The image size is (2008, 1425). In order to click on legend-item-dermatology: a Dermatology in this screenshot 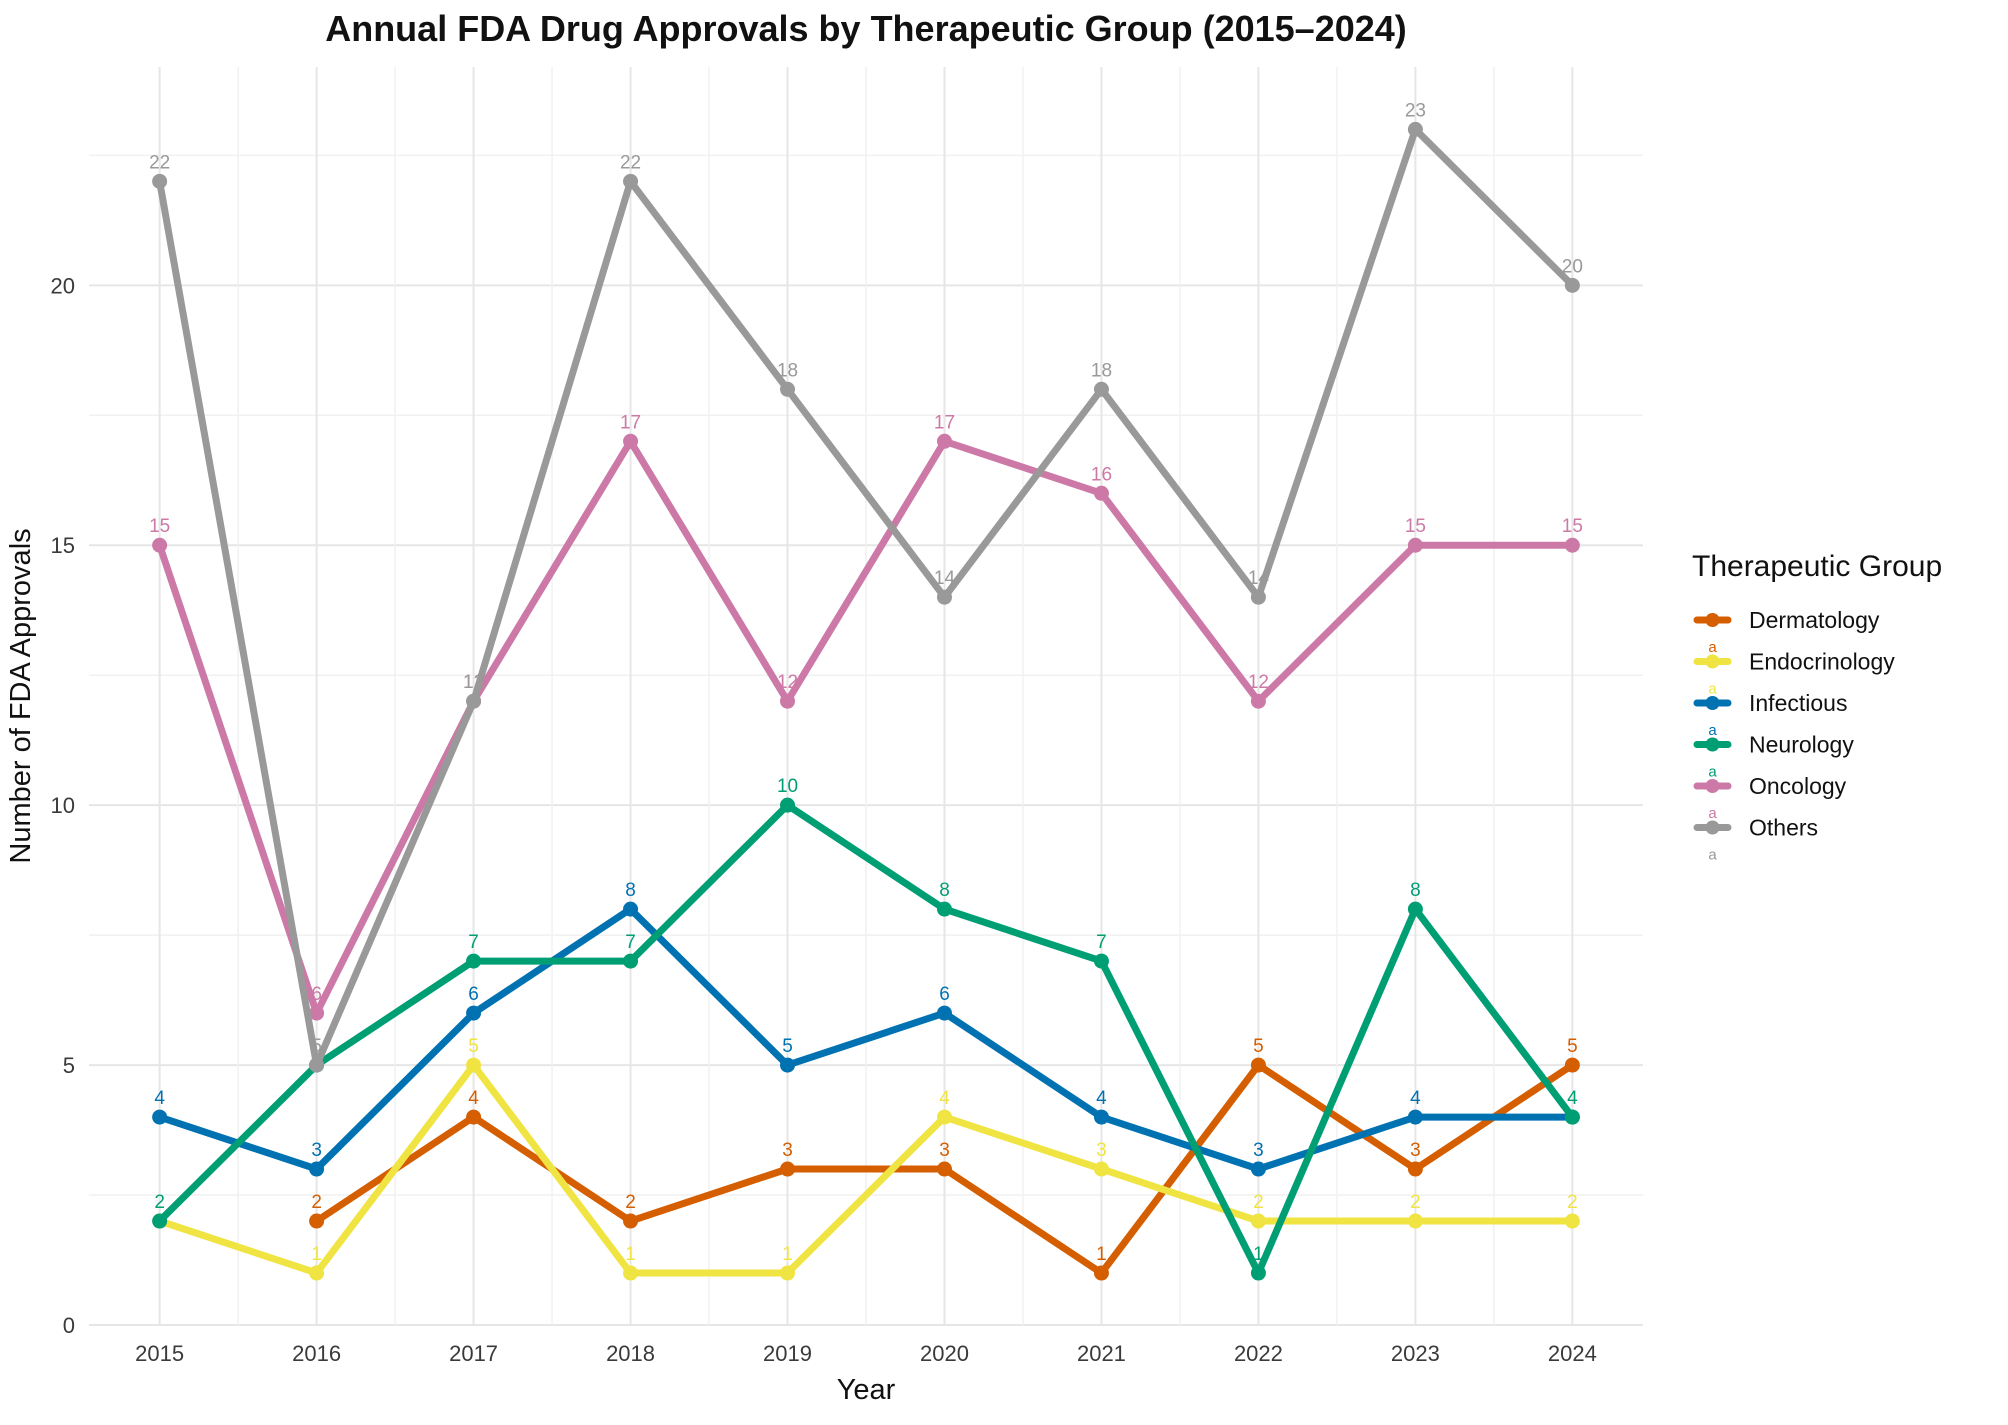, I will do `click(1786, 631)`.